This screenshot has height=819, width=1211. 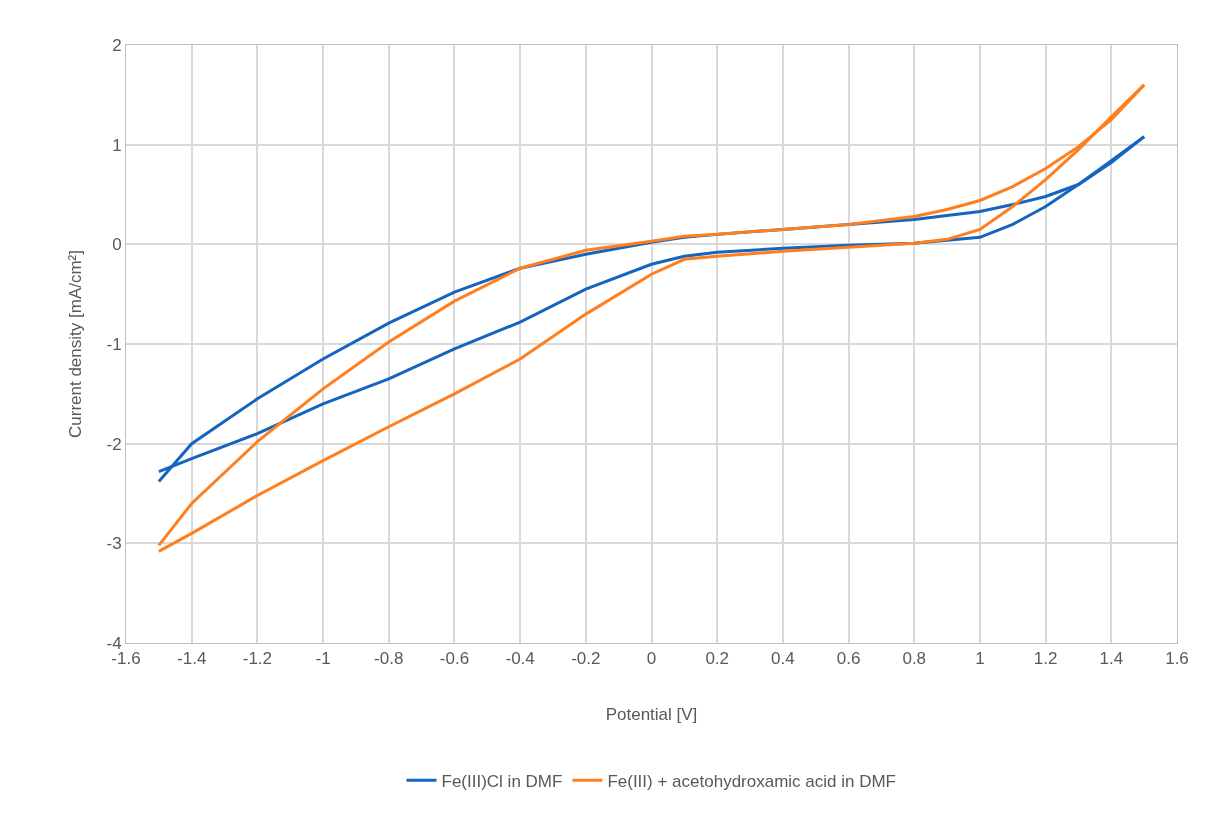 What do you see at coordinates (1111, 659) in the screenshot?
I see `x-tick-label: 1.4` at bounding box center [1111, 659].